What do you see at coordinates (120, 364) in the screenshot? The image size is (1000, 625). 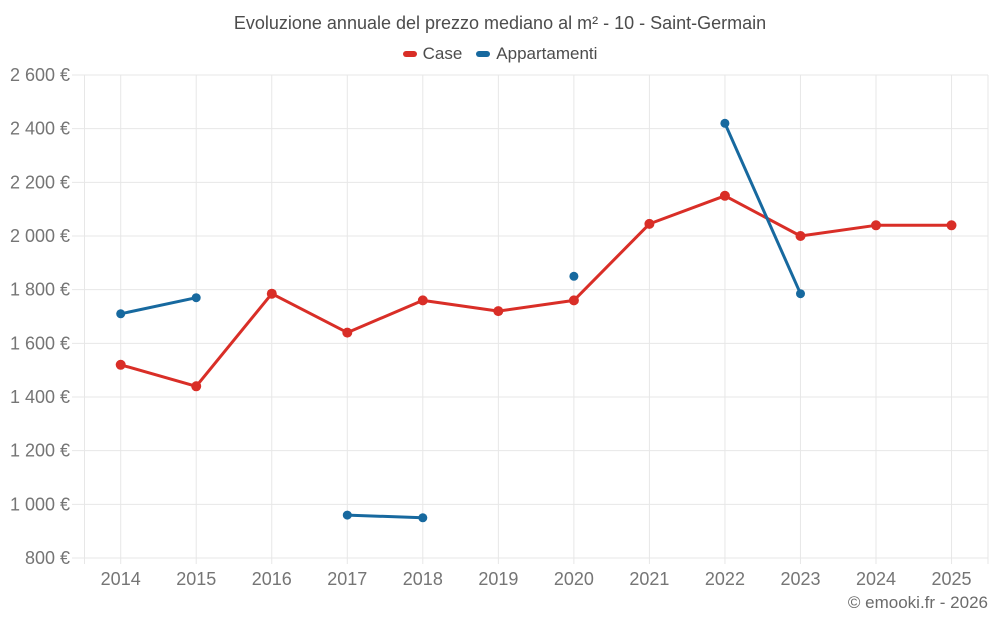 I see `data-point-case-2014` at bounding box center [120, 364].